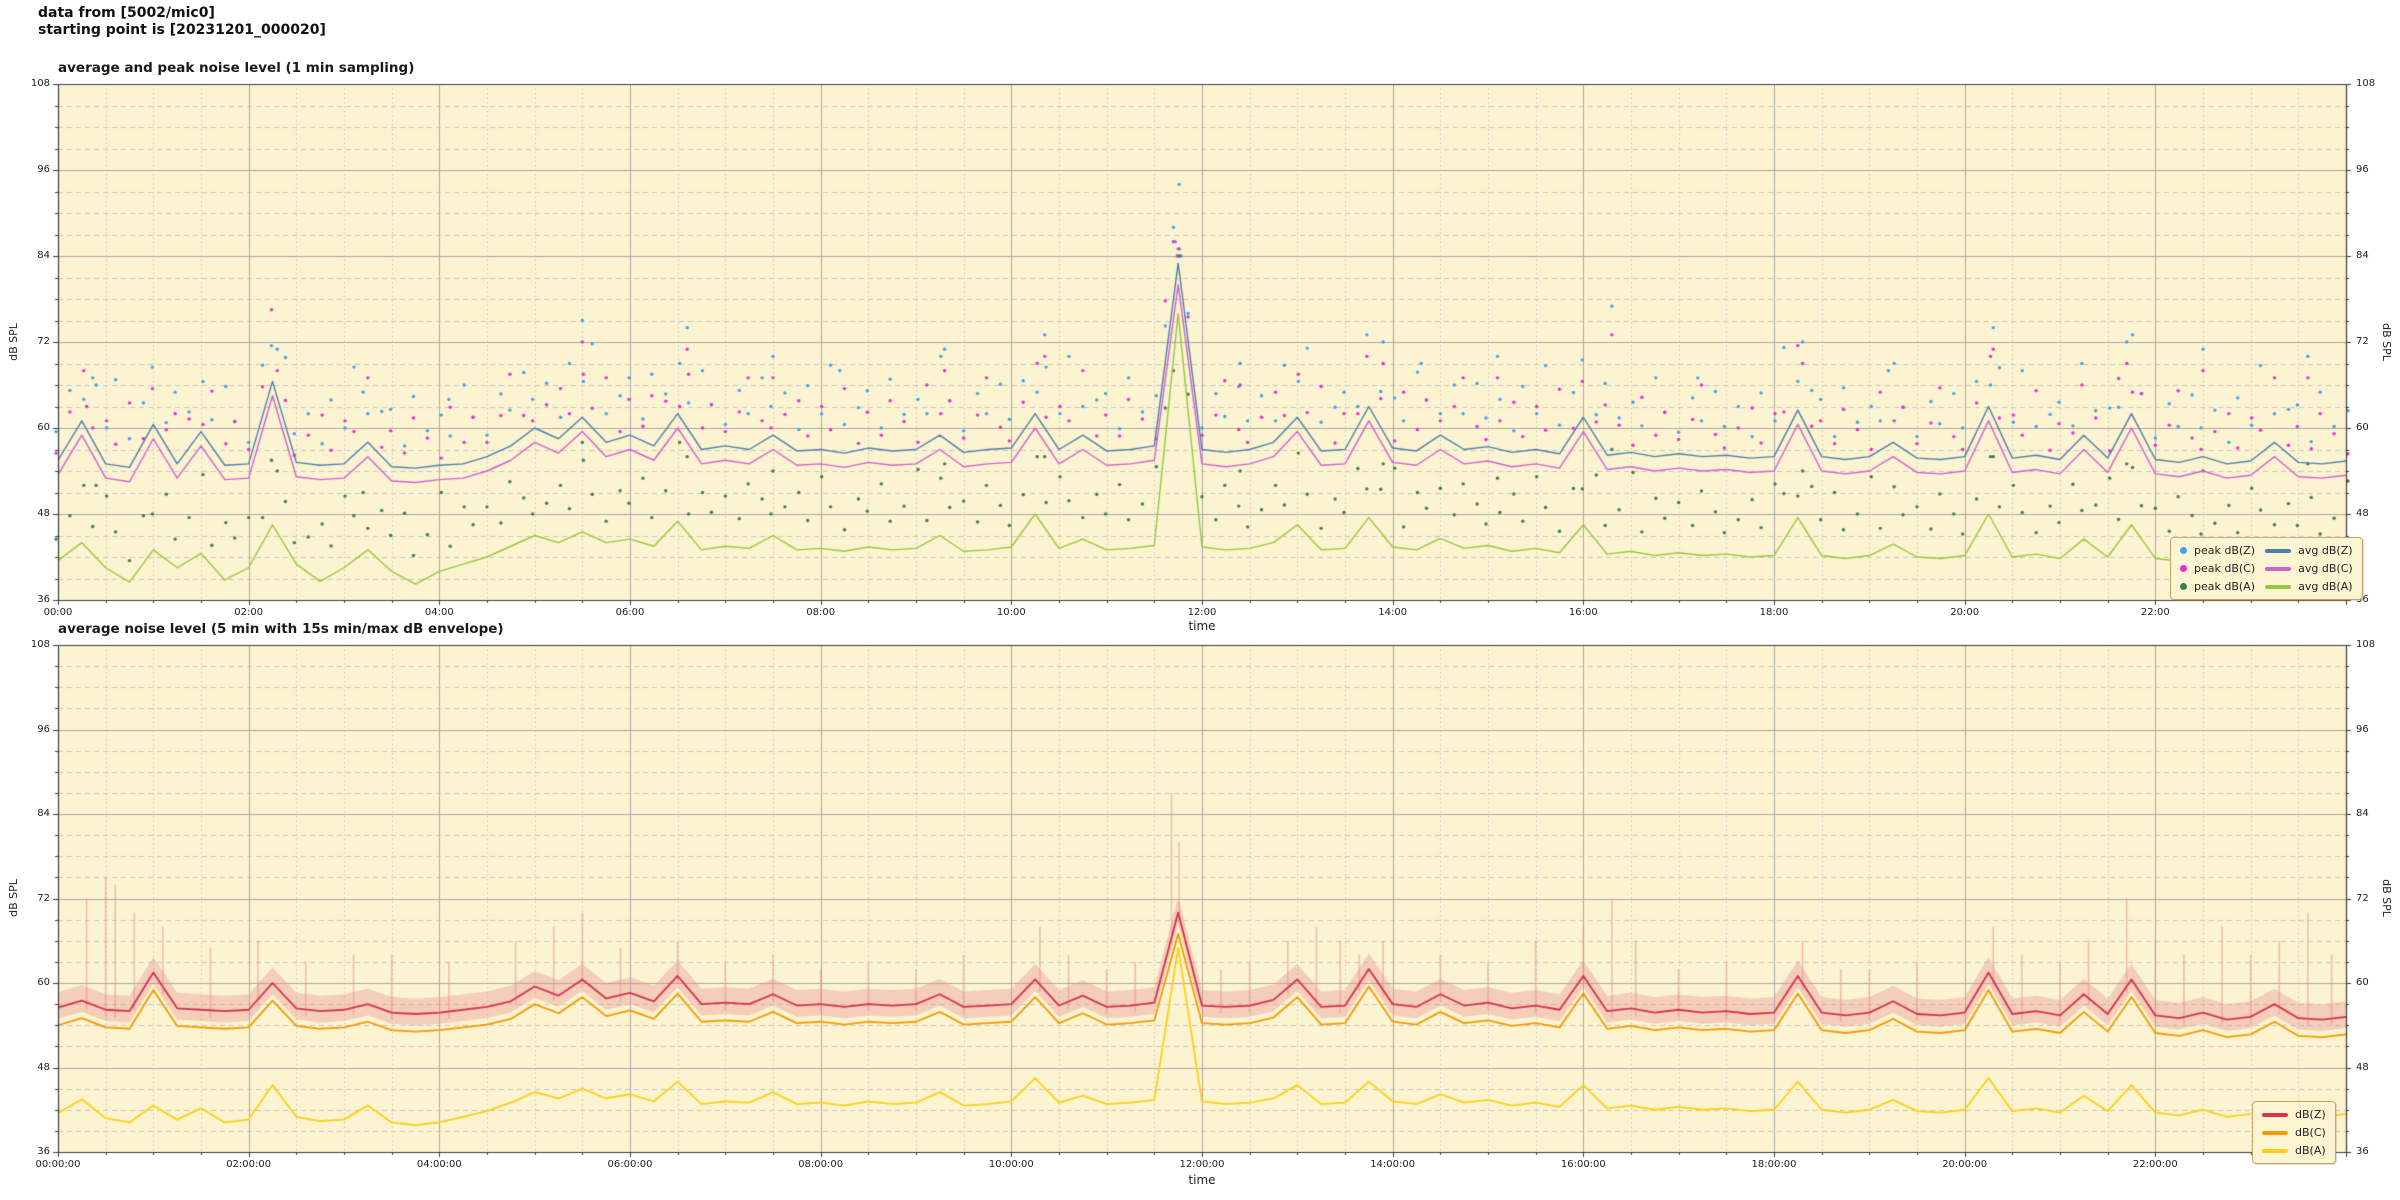  Describe the element at coordinates (2278, 550) in the screenshot. I see `avg-dbz-swatch` at that location.